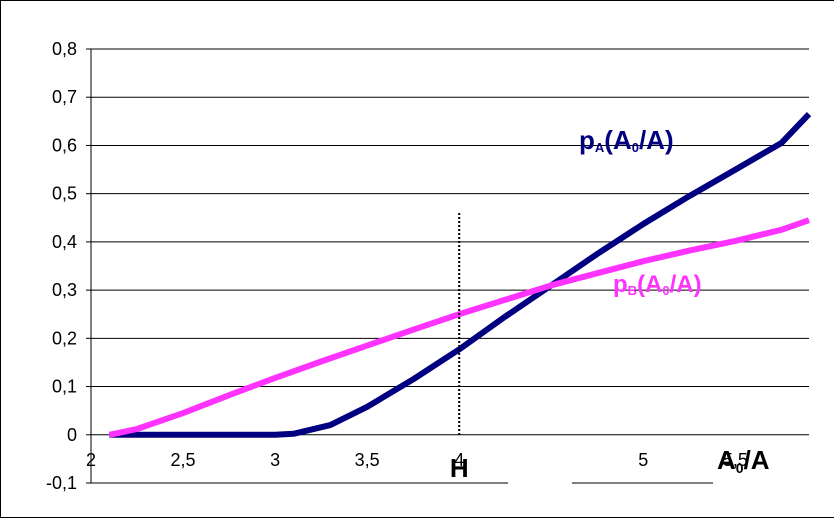 This screenshot has height=519, width=834. Describe the element at coordinates (600, 147) in the screenshot. I see `series-label-pA-sub: A` at that location.